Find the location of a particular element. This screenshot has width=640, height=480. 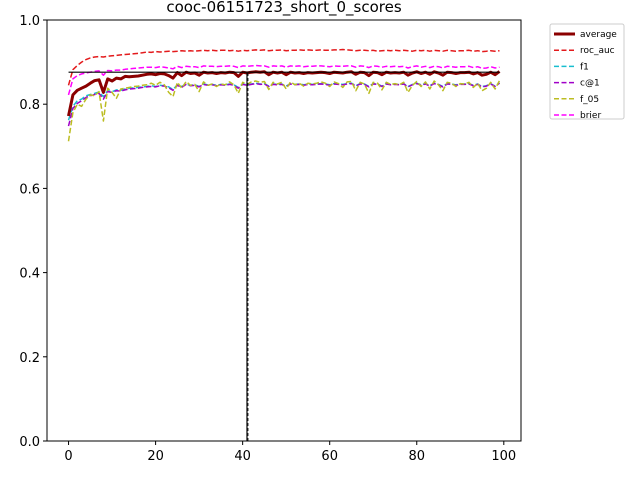

x-tick-label: 0 is located at coordinates (68, 456).